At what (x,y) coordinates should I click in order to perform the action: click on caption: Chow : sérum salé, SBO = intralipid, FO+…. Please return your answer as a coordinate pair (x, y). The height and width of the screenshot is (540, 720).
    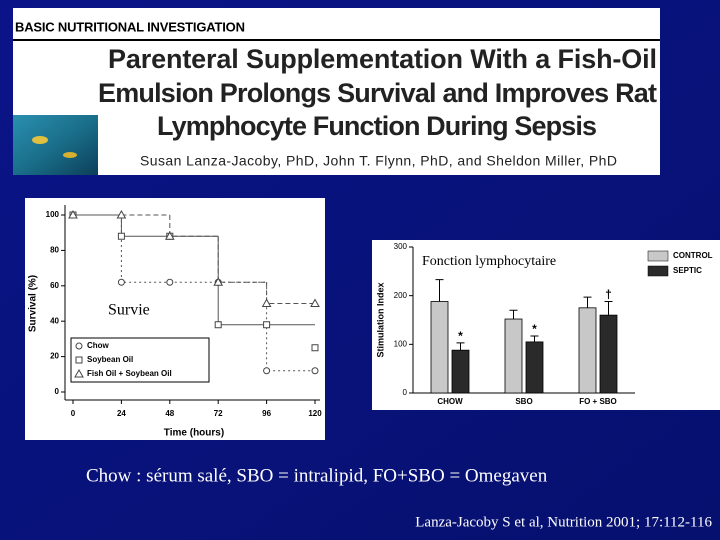
    Looking at the image, I should click on (317, 475).